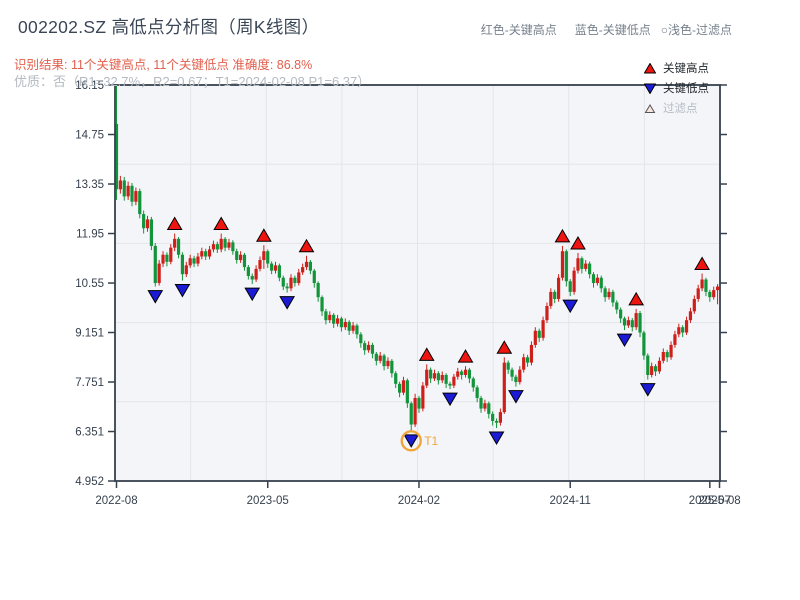 This screenshot has height=600, width=800. I want to click on t1-label: T1, so click(431, 441).